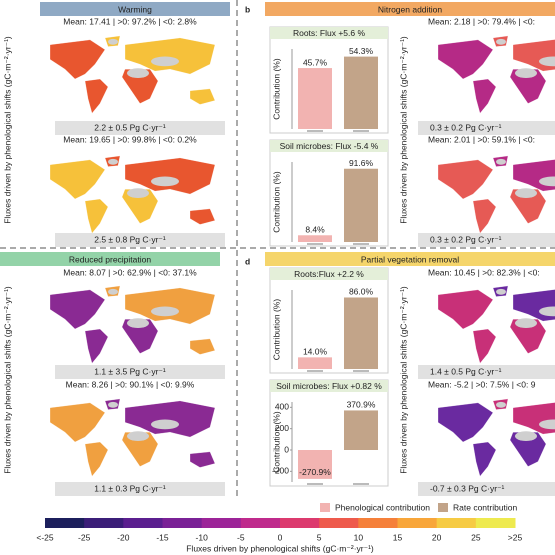 Image resolution: width=555 pixels, height=555 pixels. Describe the element at coordinates (286, 449) in the screenshot. I see `y-tick-label: 0` at that location.